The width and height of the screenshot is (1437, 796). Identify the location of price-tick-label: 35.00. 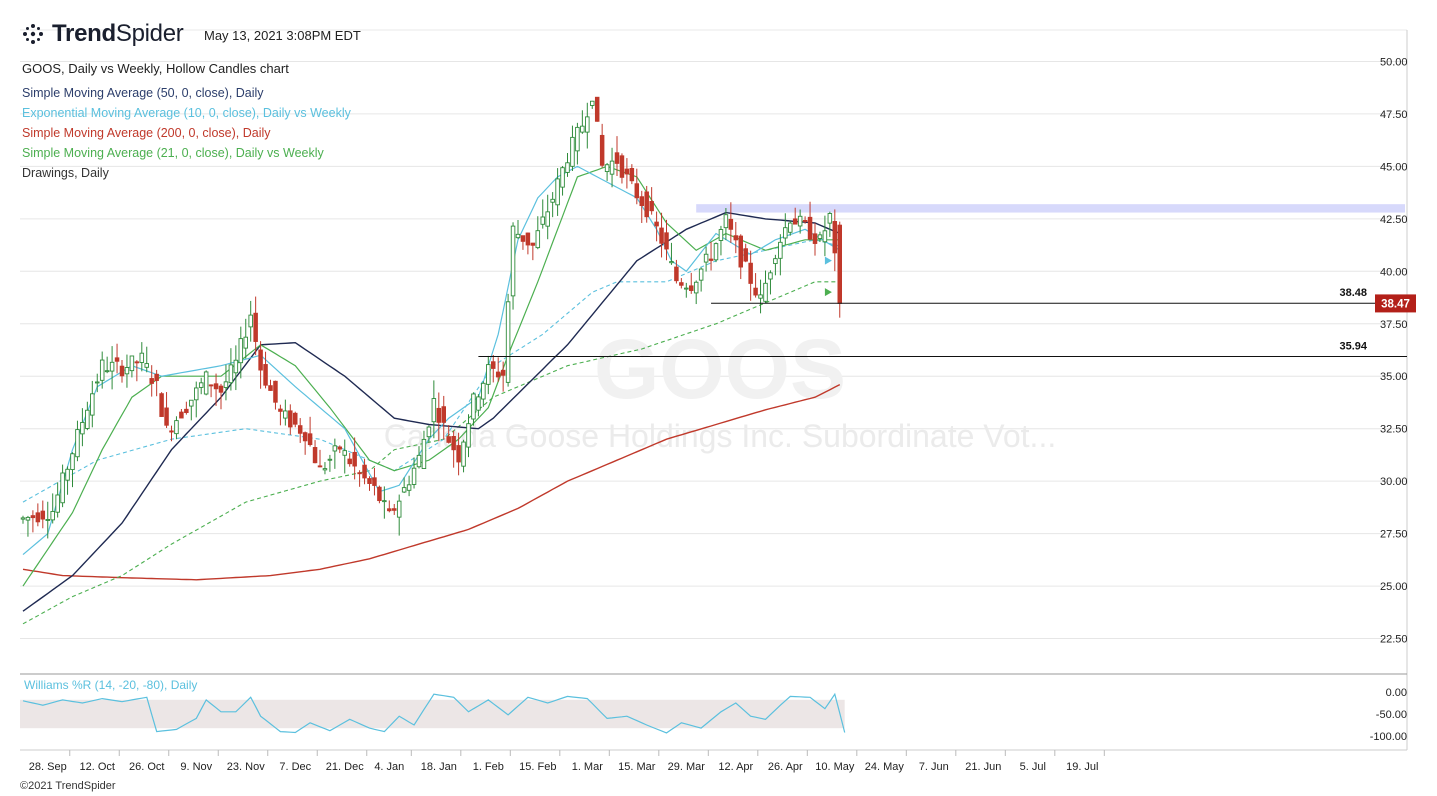
(1394, 377).